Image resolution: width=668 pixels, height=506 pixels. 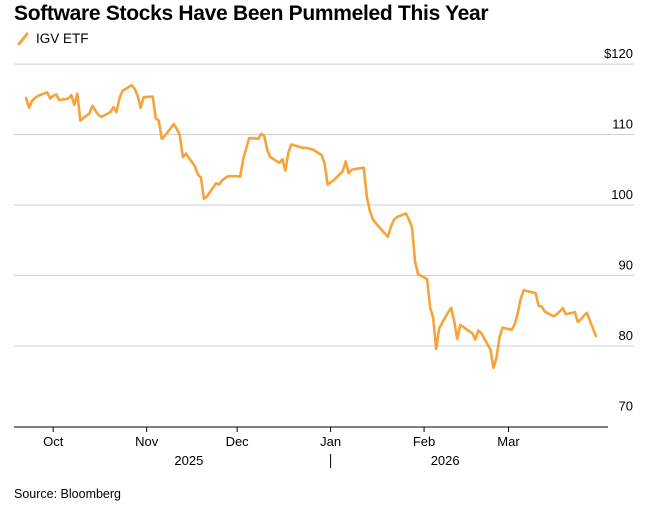 What do you see at coordinates (618, 53) in the screenshot?
I see `y-tick-label: $120` at bounding box center [618, 53].